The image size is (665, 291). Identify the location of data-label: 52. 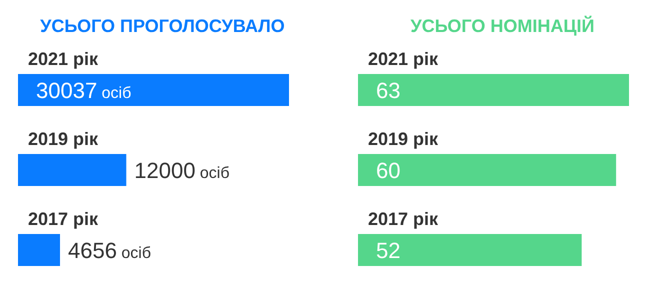
(388, 250).